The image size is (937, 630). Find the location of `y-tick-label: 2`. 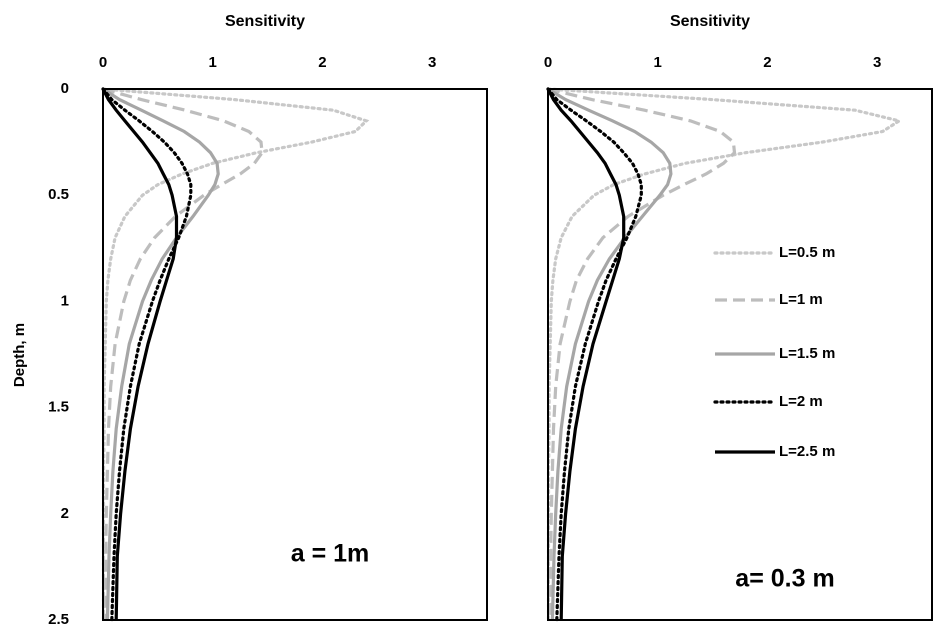

y-tick-label: 2 is located at coordinates (65, 513).